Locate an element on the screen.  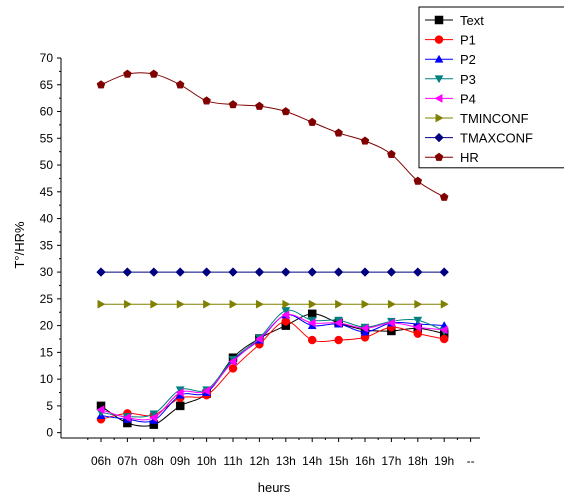
y-tick-label: 60 is located at coordinates (47, 112).